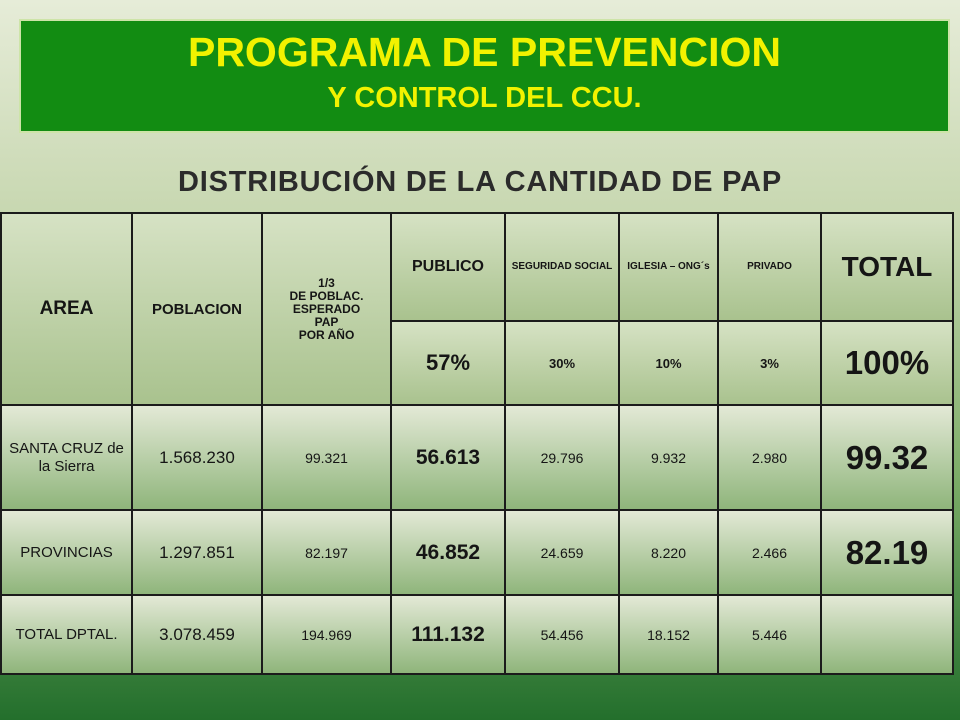  Describe the element at coordinates (66, 309) in the screenshot. I see `col-header-area: AREA` at that location.